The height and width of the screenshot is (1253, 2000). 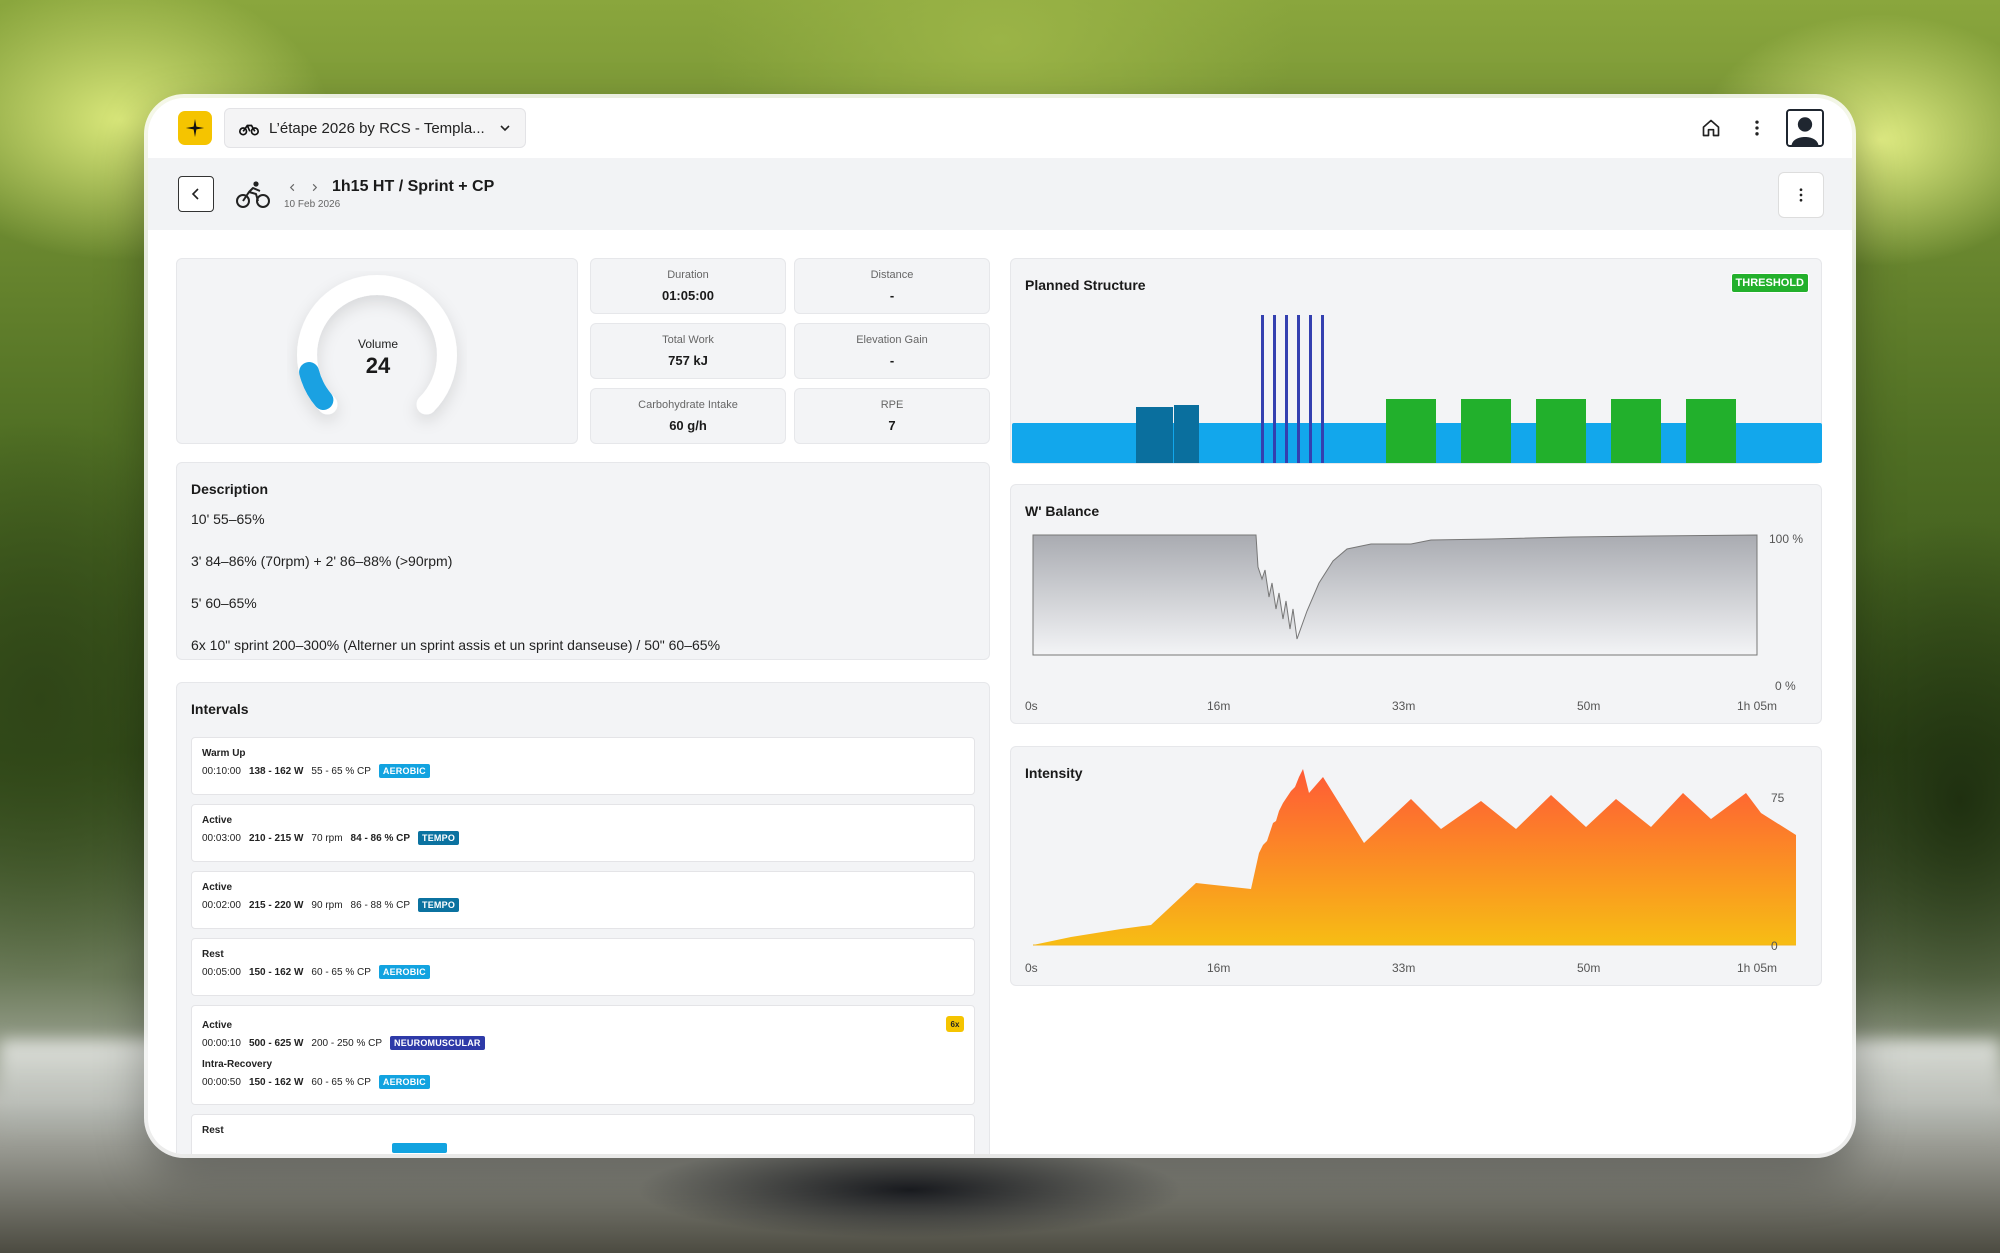 What do you see at coordinates (1414, 857) in the screenshot?
I see `intensity-area` at bounding box center [1414, 857].